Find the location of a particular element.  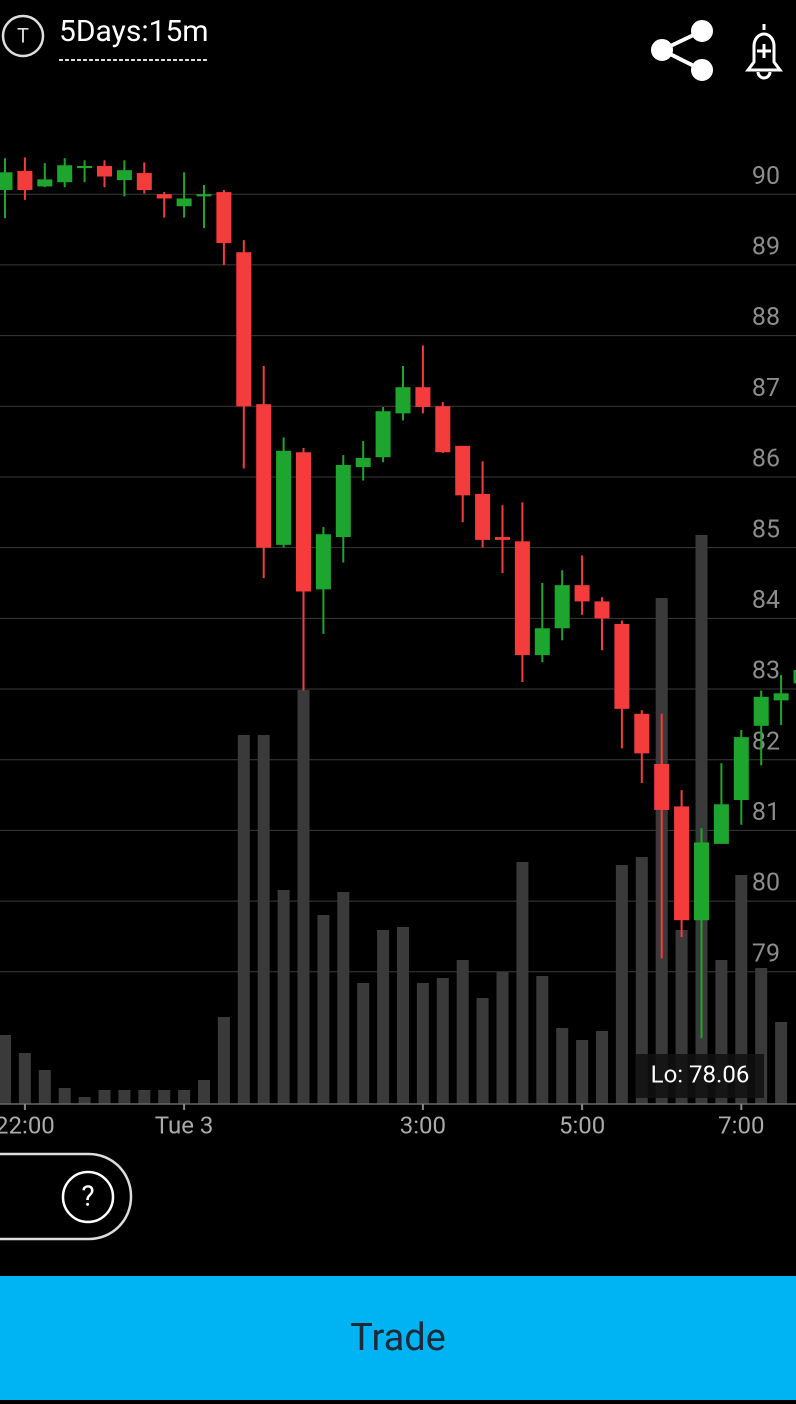

symbol-icon-label: T is located at coordinates (23, 35).